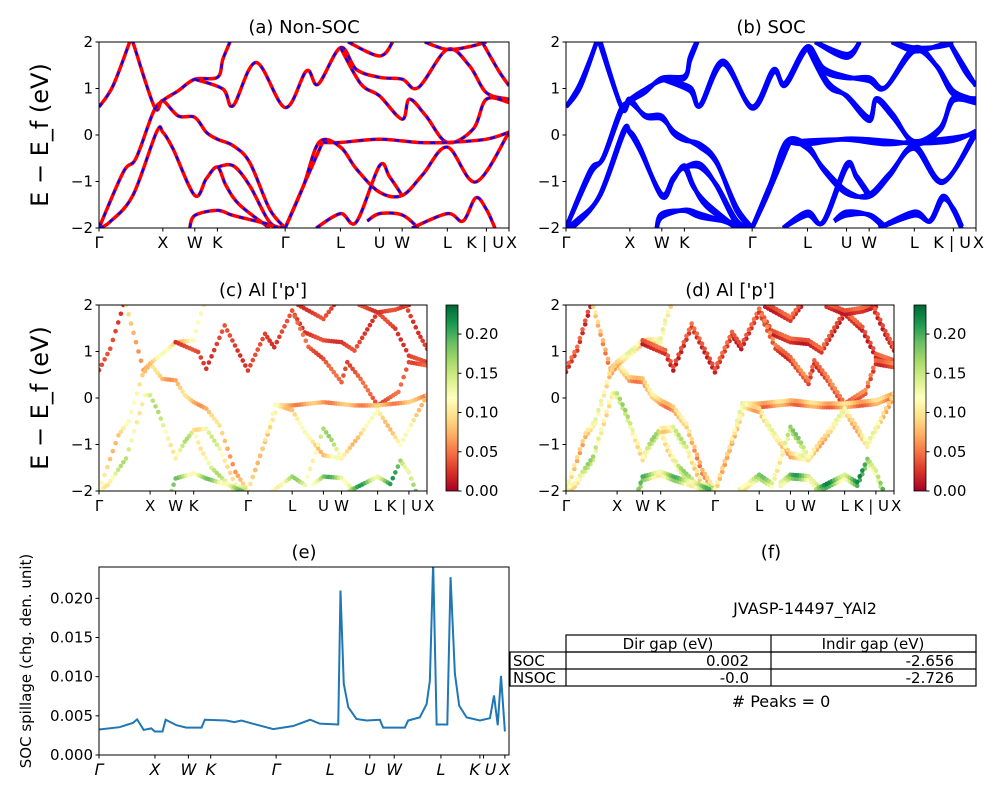 Image resolution: width=1000 pixels, height=804 pixels. Describe the element at coordinates (661, 506) in the screenshot. I see `x-tick-label: K` at that location.